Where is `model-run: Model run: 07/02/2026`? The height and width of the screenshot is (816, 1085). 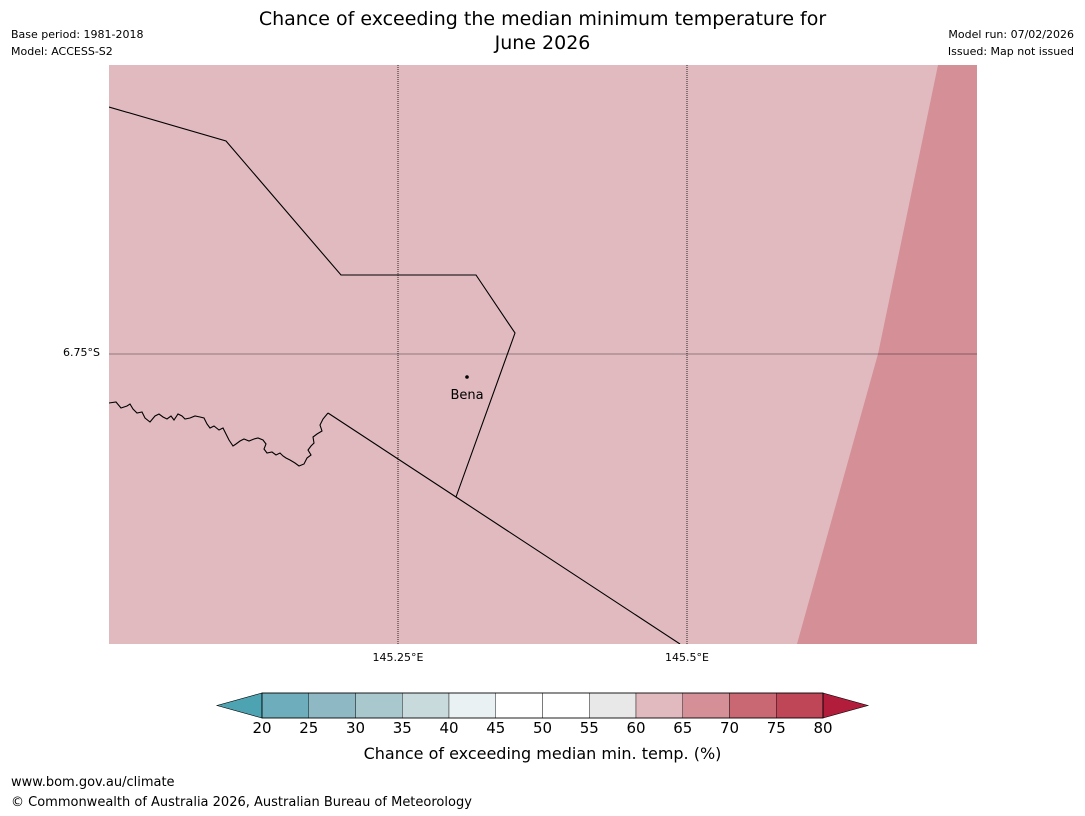
model-run: Model run: 07/02/2026 is located at coordinates (1011, 34).